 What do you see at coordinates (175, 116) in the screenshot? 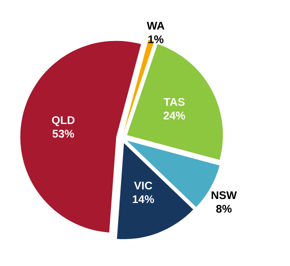
I see `data-label: 24%` at bounding box center [175, 116].